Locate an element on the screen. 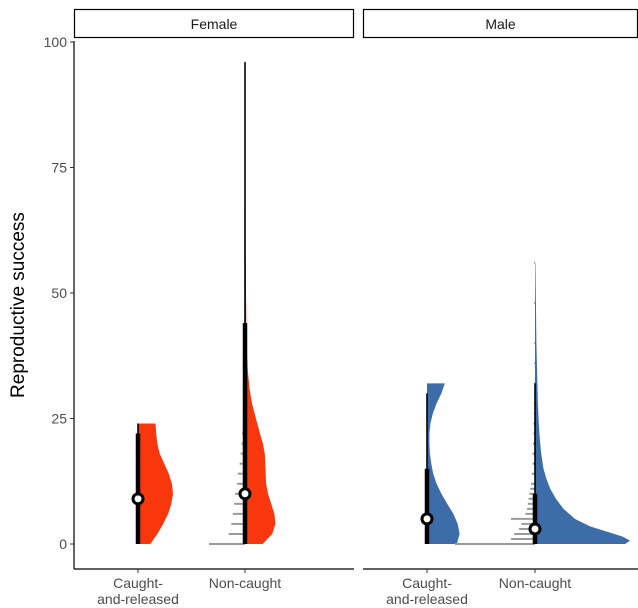 This screenshot has width=638, height=608. facet-strips: Female Male is located at coordinates (355, 23).